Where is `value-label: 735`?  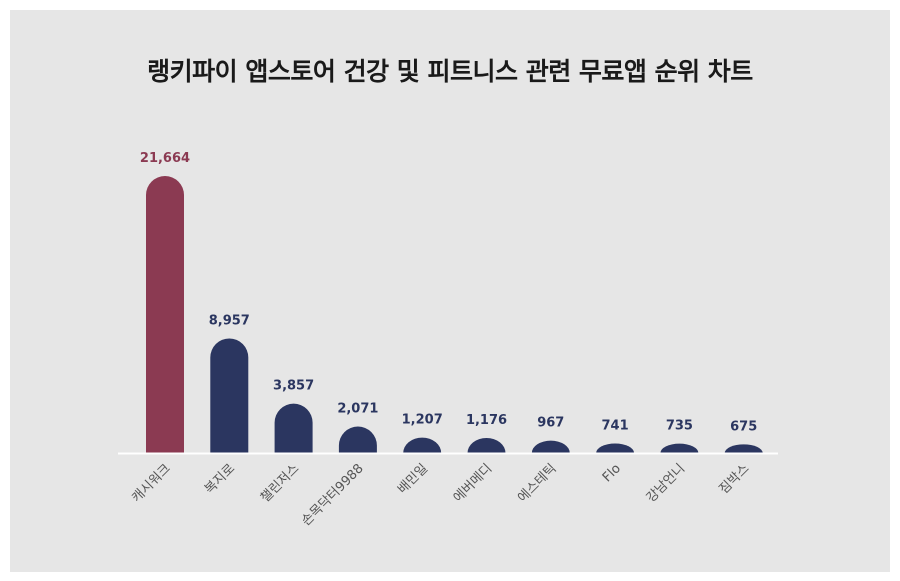 value-label: 735 is located at coordinates (679, 426).